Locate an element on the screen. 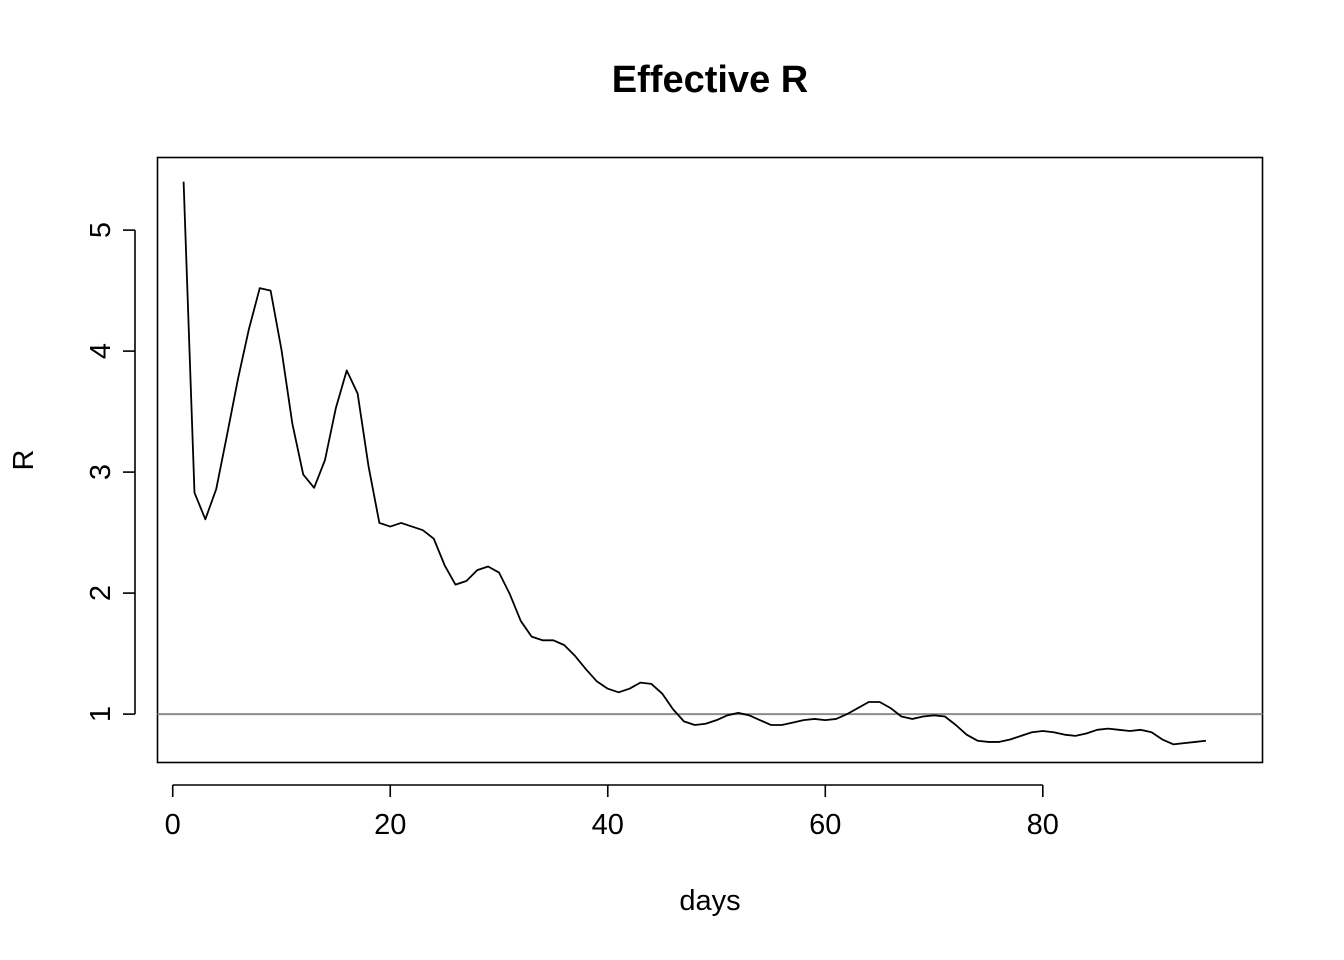 The height and width of the screenshot is (960, 1344). chart-title: Effective R is located at coordinates (710, 80).